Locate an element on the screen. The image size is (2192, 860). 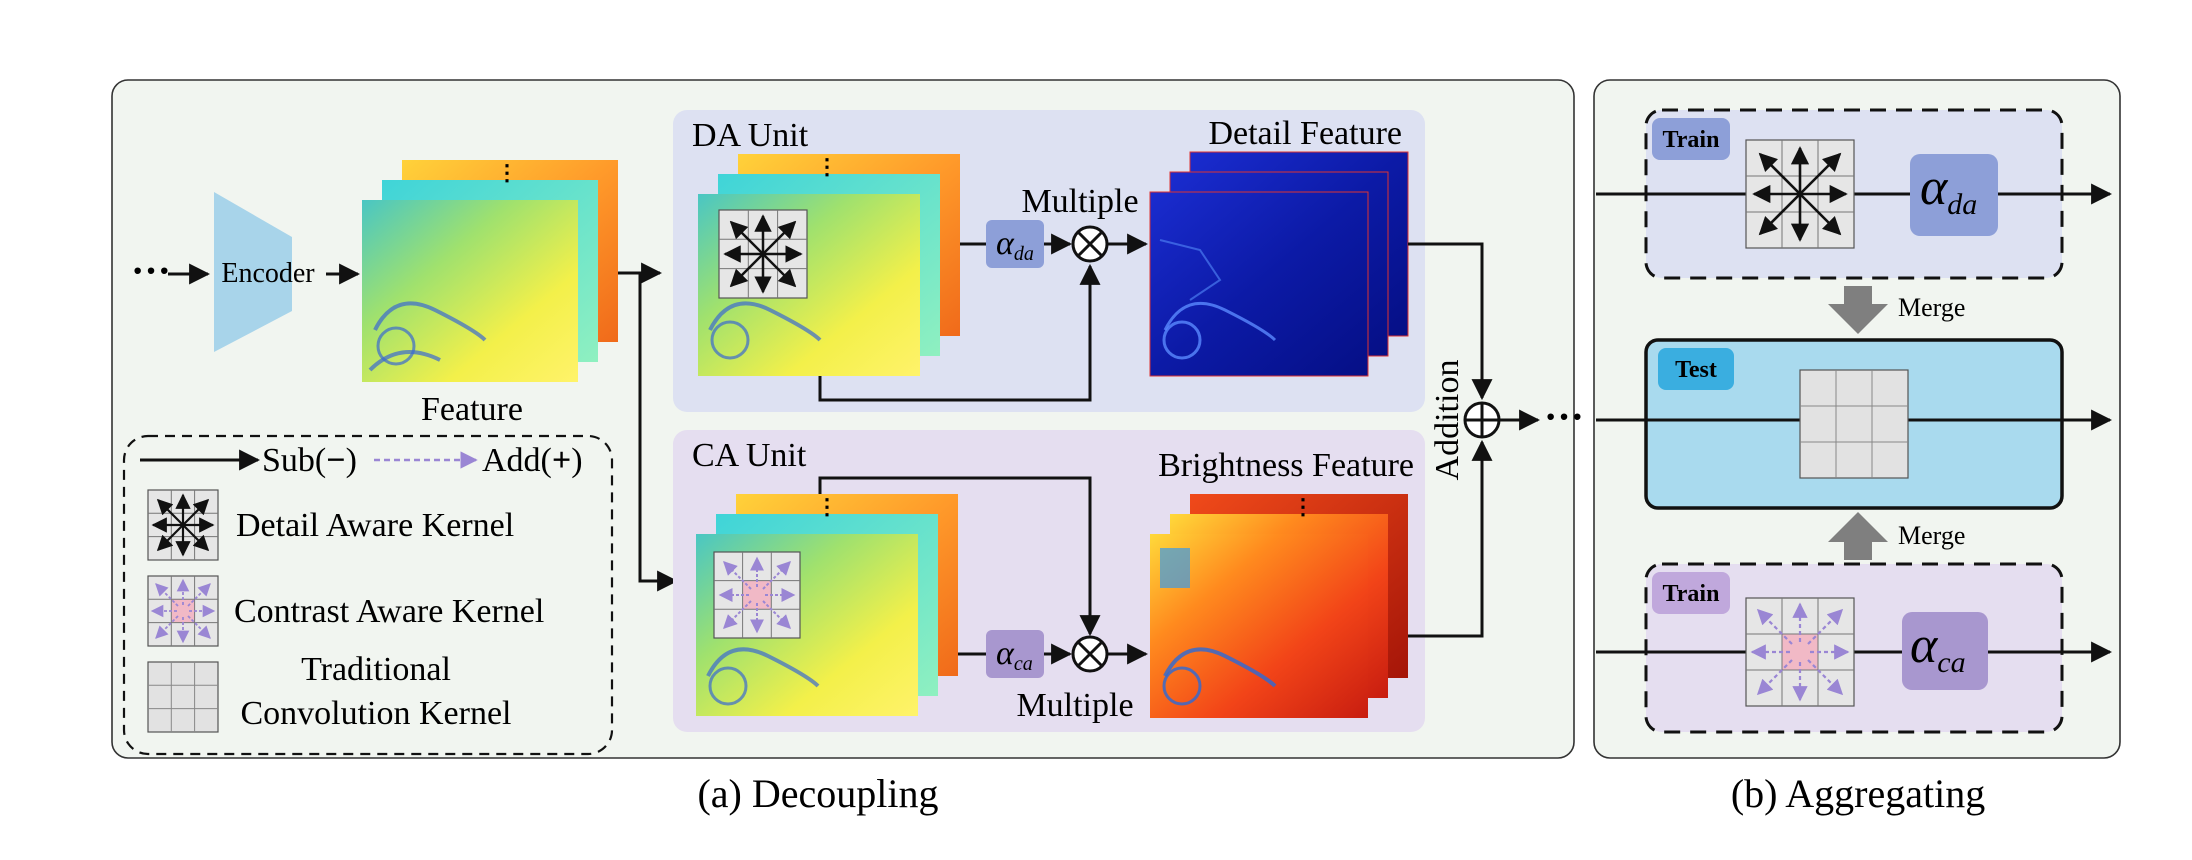
decoupling-caption: (a) Decoupling is located at coordinates (817, 793).